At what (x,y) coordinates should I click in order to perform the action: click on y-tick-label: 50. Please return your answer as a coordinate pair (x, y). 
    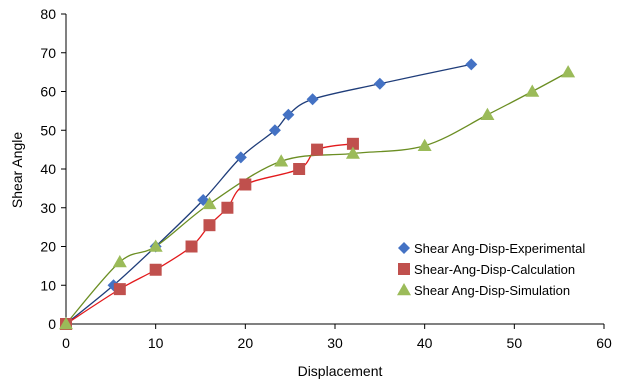
    Looking at the image, I should click on (48, 130).